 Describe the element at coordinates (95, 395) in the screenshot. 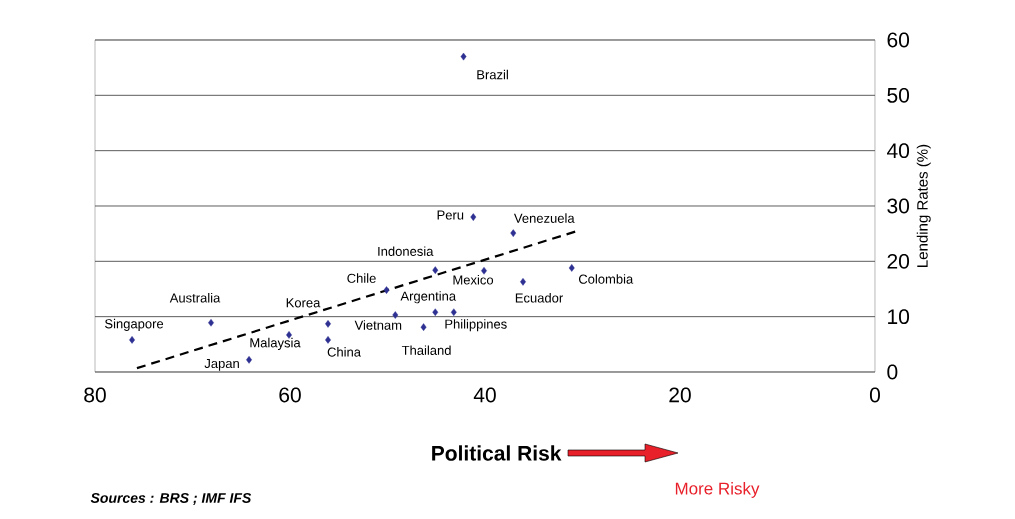

I see `x-tick-label: 80` at that location.